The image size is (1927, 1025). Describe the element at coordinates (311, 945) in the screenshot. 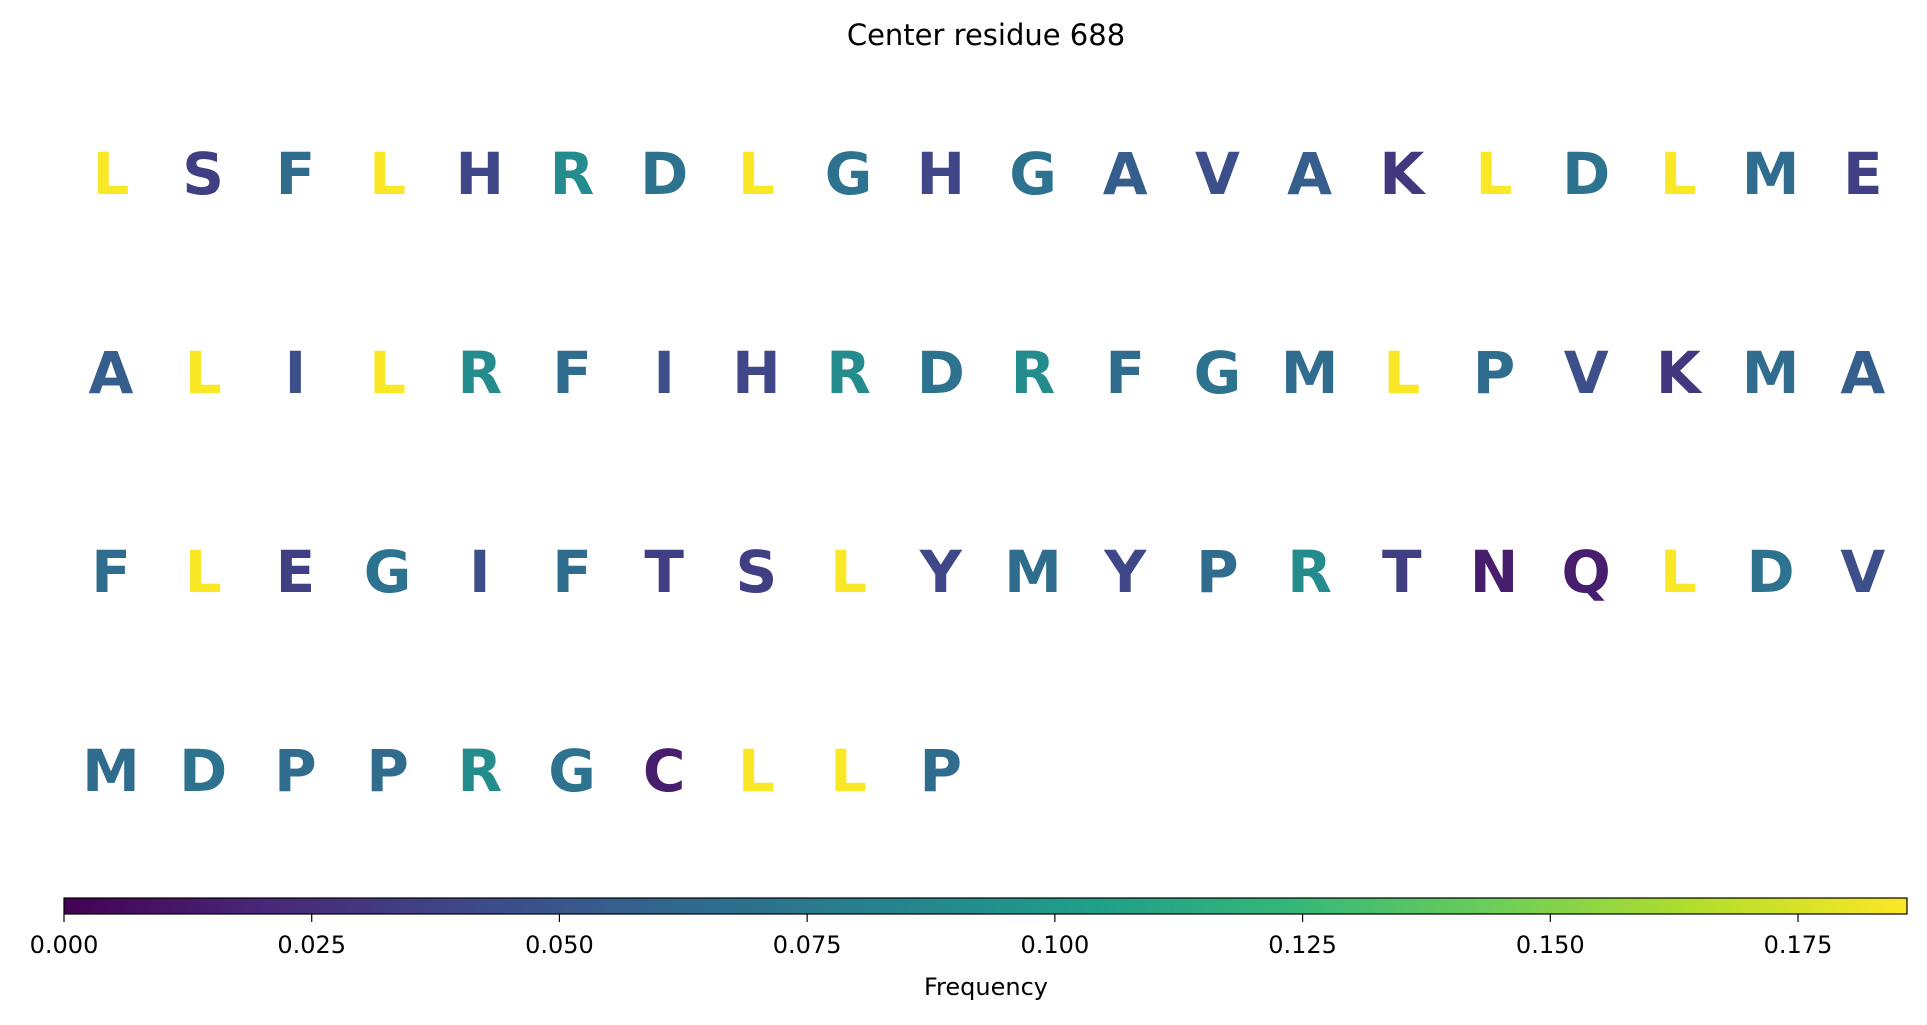

I see `x-tick-label: 0.025` at that location.